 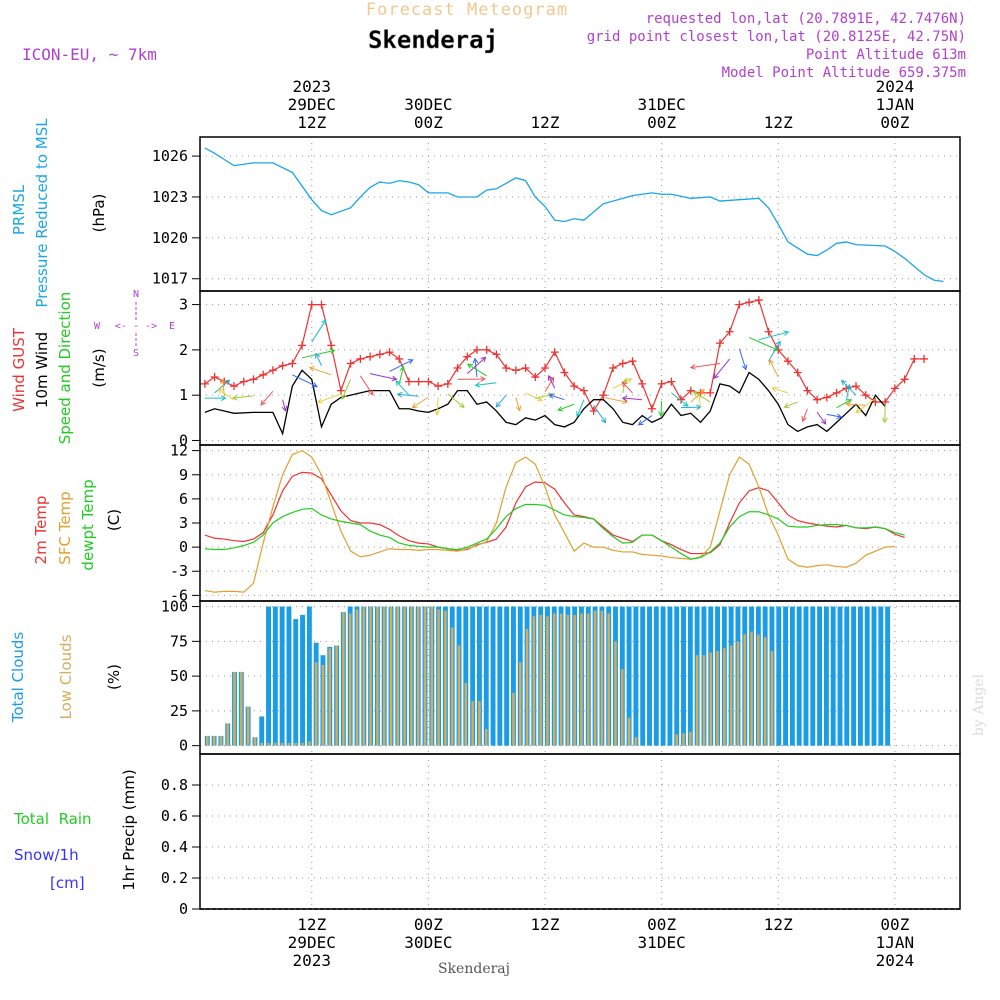 What do you see at coordinates (77, 524) in the screenshot?
I see `temp-labels: 2m Temp SFC Temp dewpt Temp (C)` at bounding box center [77, 524].